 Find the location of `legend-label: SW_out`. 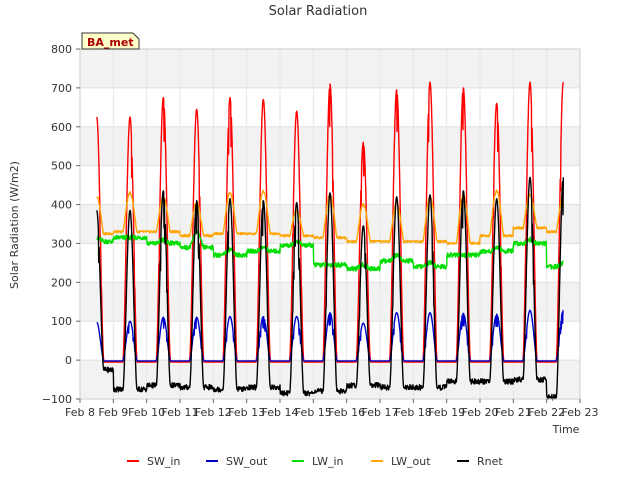

legend-label: SW_out is located at coordinates (247, 461).